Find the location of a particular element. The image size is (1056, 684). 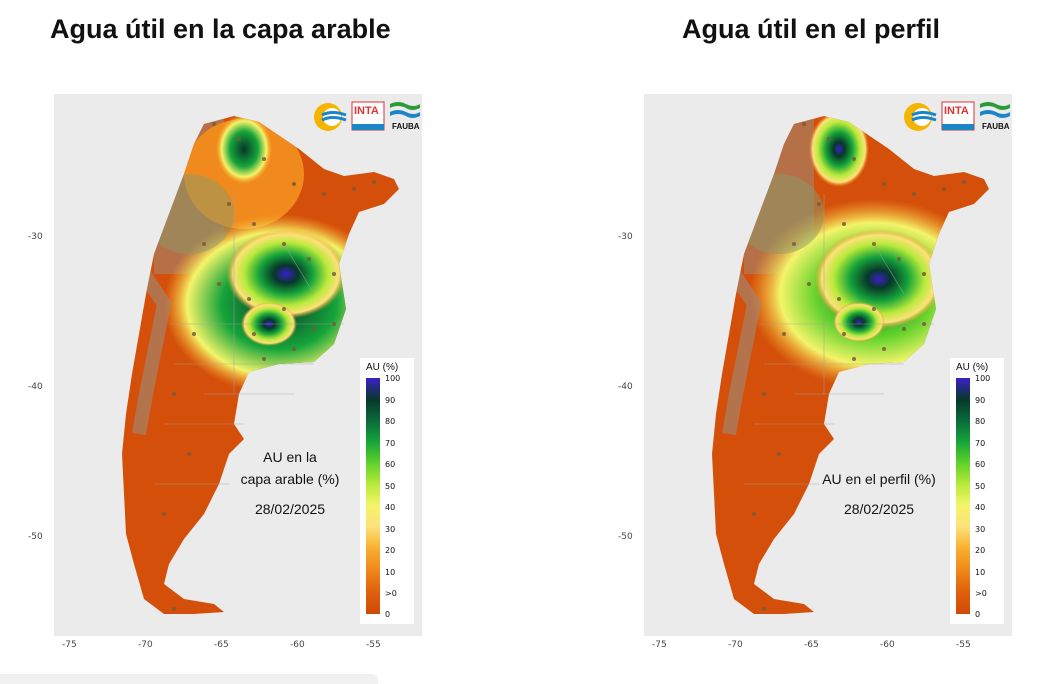

annotation-line-1: AU en el perfil (%) is located at coordinates (879, 479).